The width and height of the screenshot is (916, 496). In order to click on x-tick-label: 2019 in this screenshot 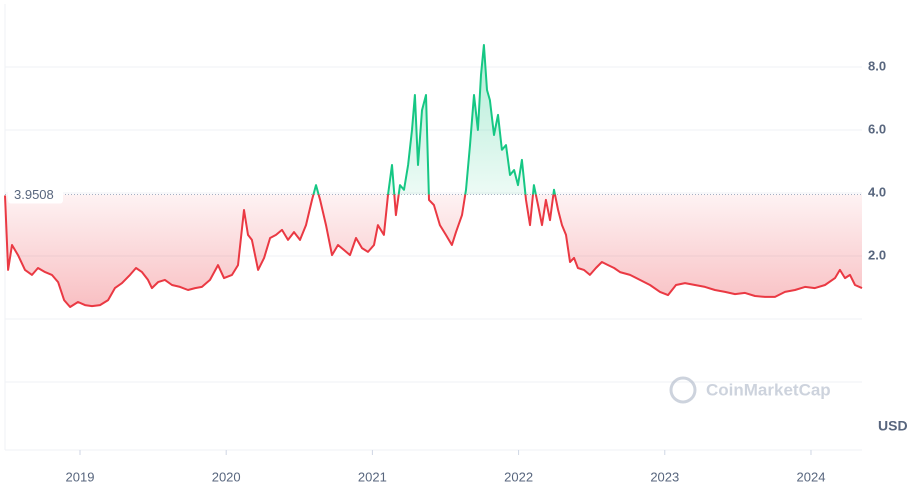, I will do `click(80, 476)`.